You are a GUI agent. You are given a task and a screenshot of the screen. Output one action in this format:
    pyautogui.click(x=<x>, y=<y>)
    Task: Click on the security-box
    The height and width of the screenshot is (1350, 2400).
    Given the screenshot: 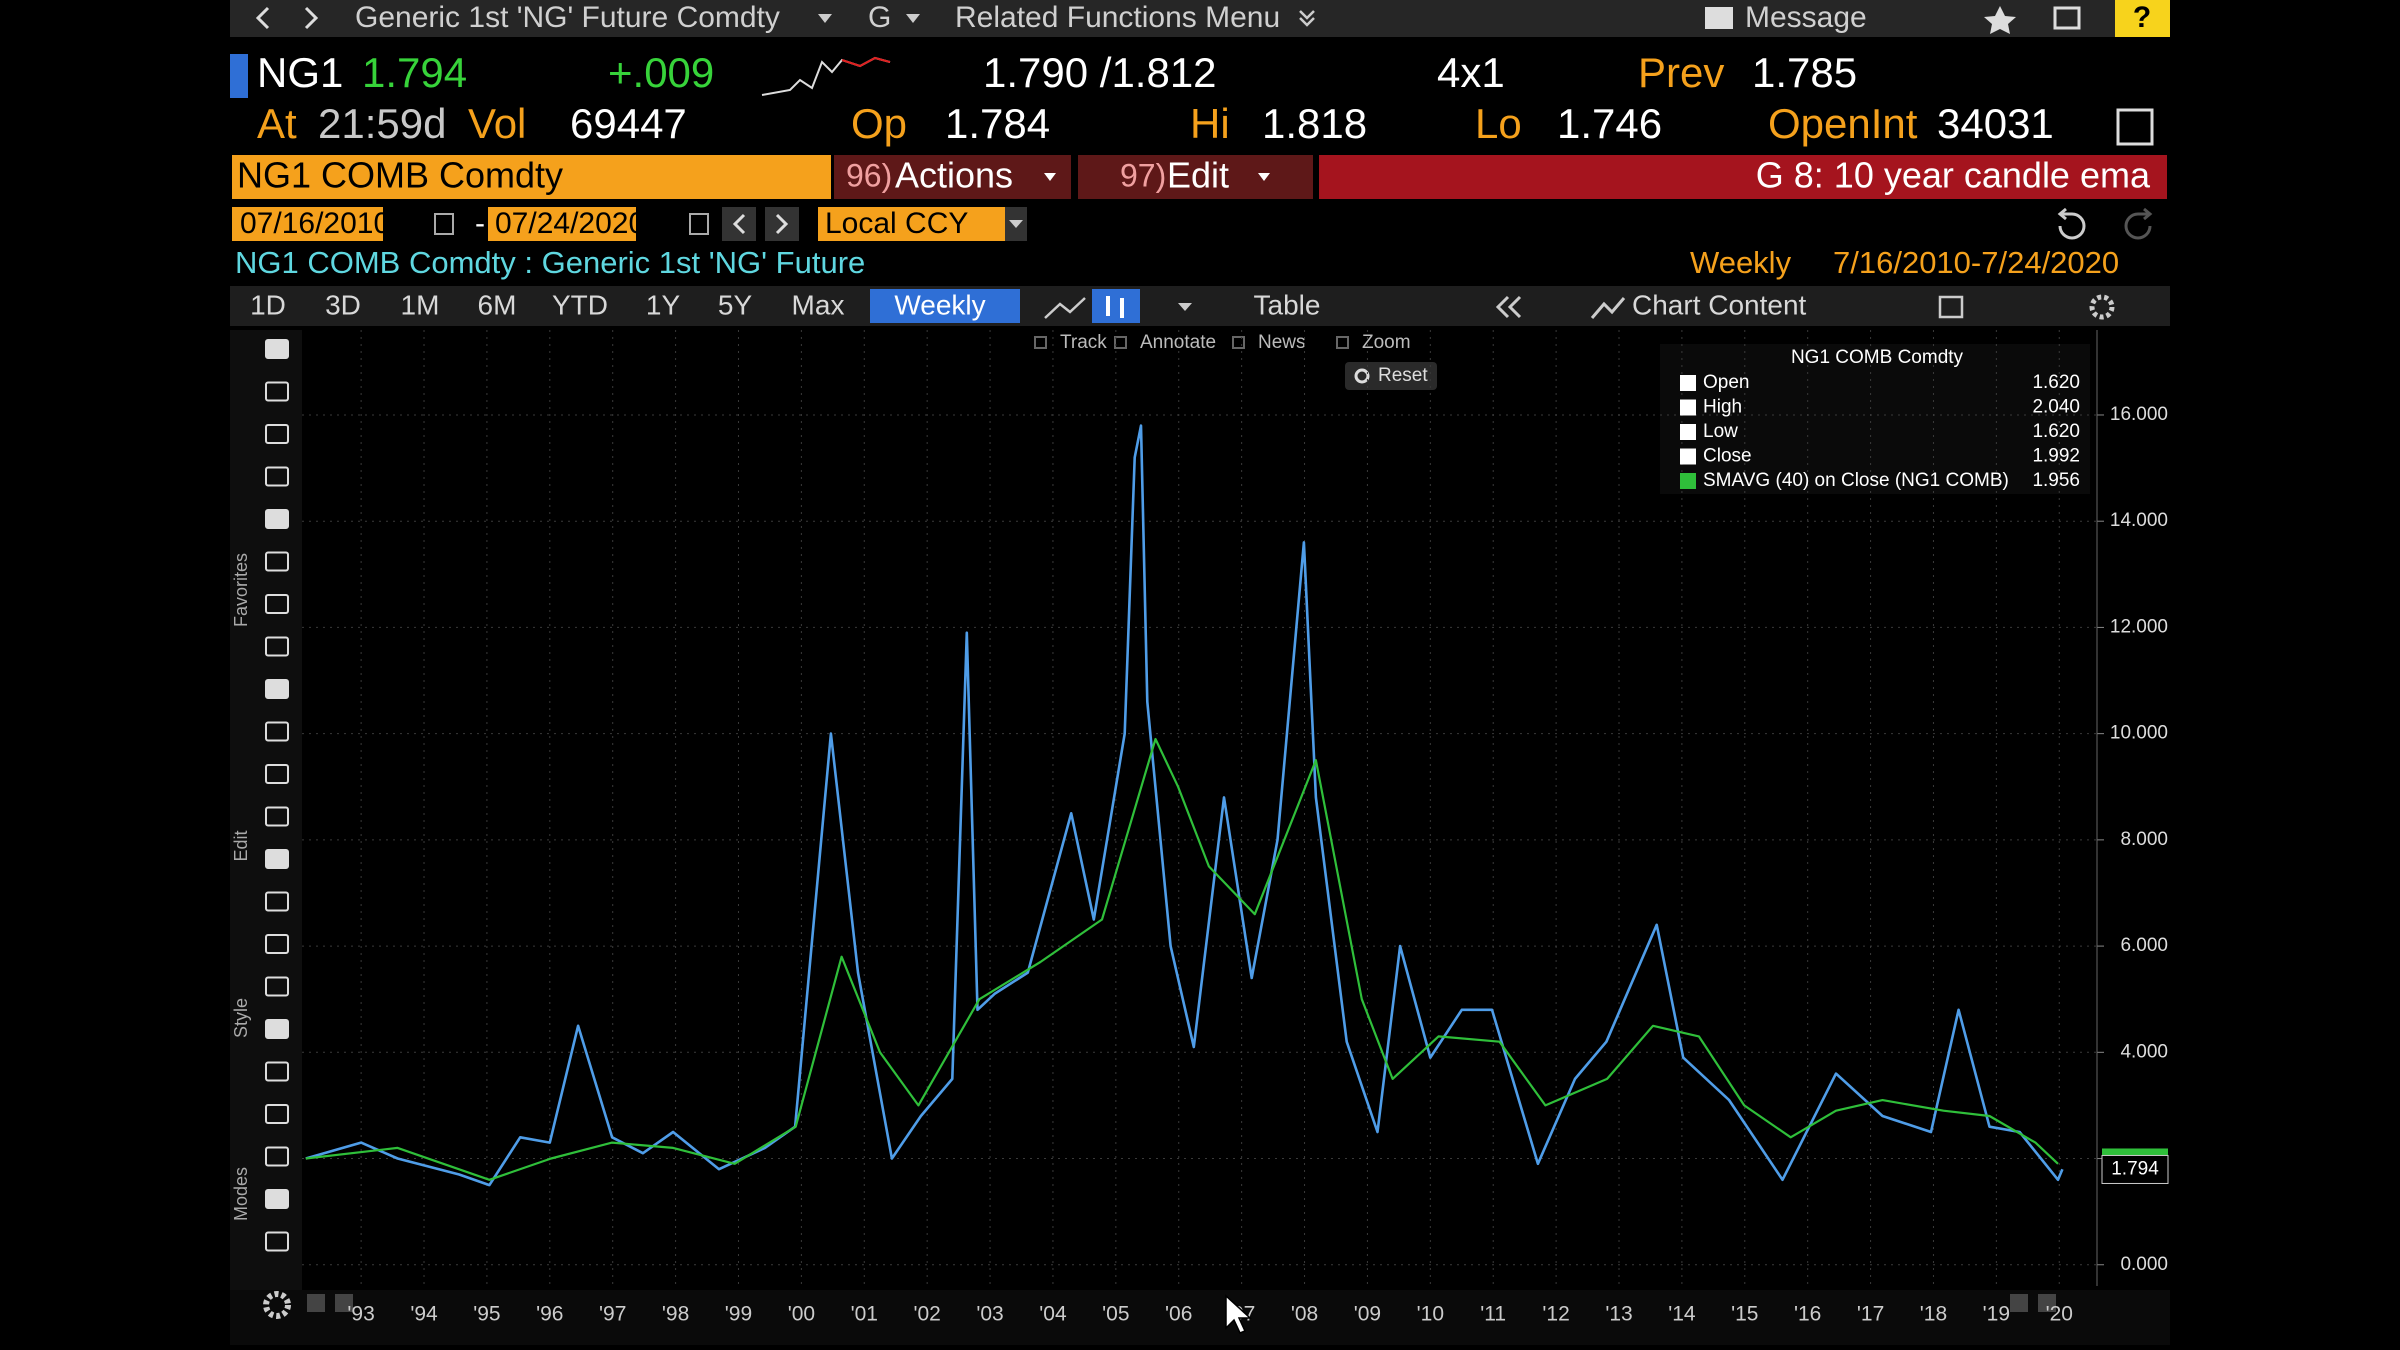 What is the action you would take?
    pyautogui.click(x=531, y=177)
    